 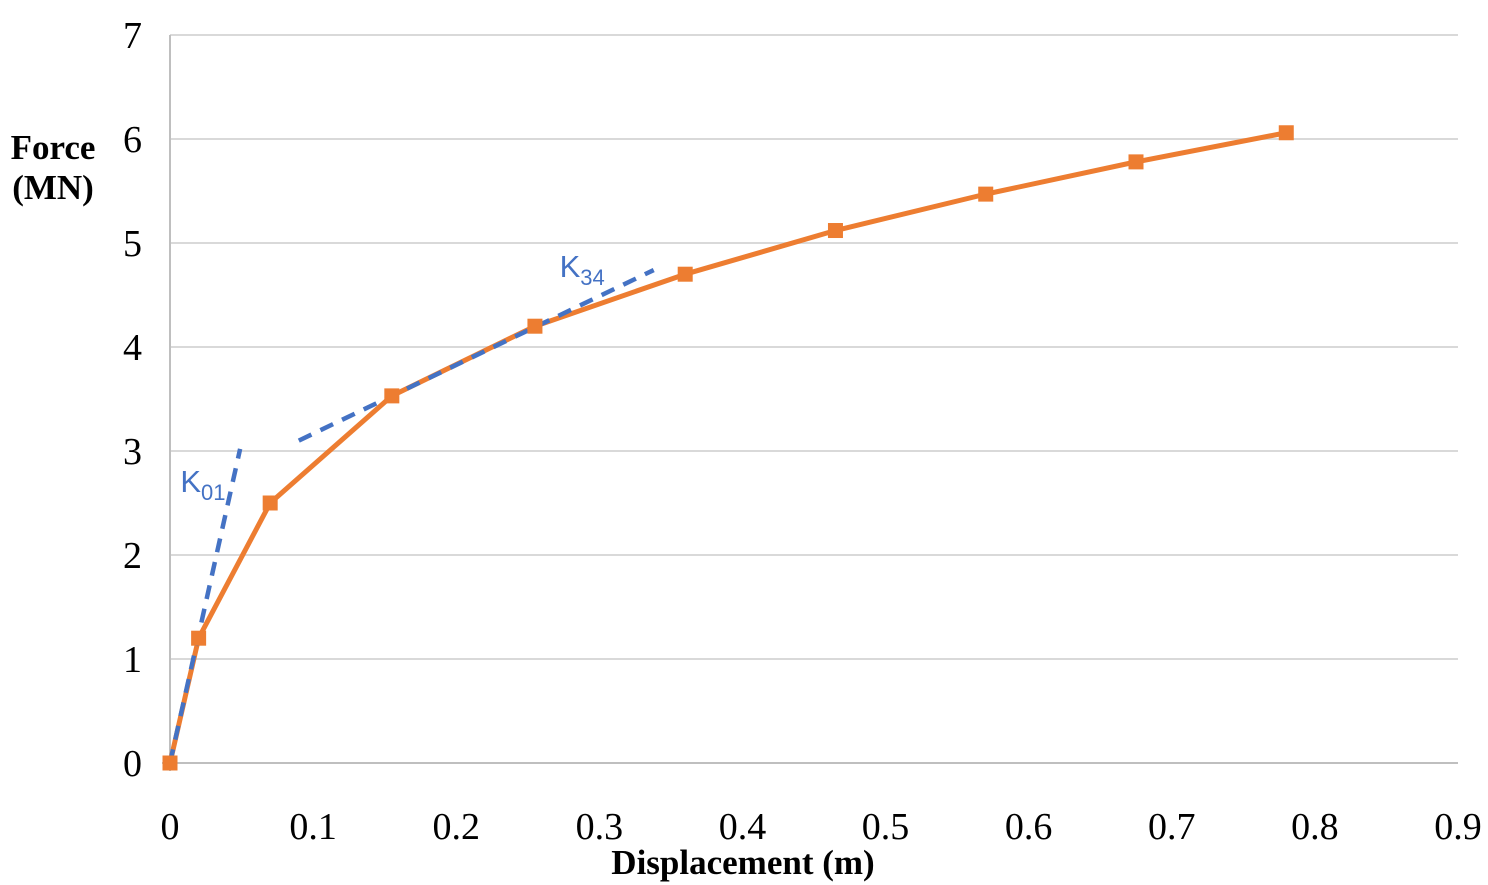 I want to click on x-tick-label-0.3: 0.3, so click(x=600, y=827).